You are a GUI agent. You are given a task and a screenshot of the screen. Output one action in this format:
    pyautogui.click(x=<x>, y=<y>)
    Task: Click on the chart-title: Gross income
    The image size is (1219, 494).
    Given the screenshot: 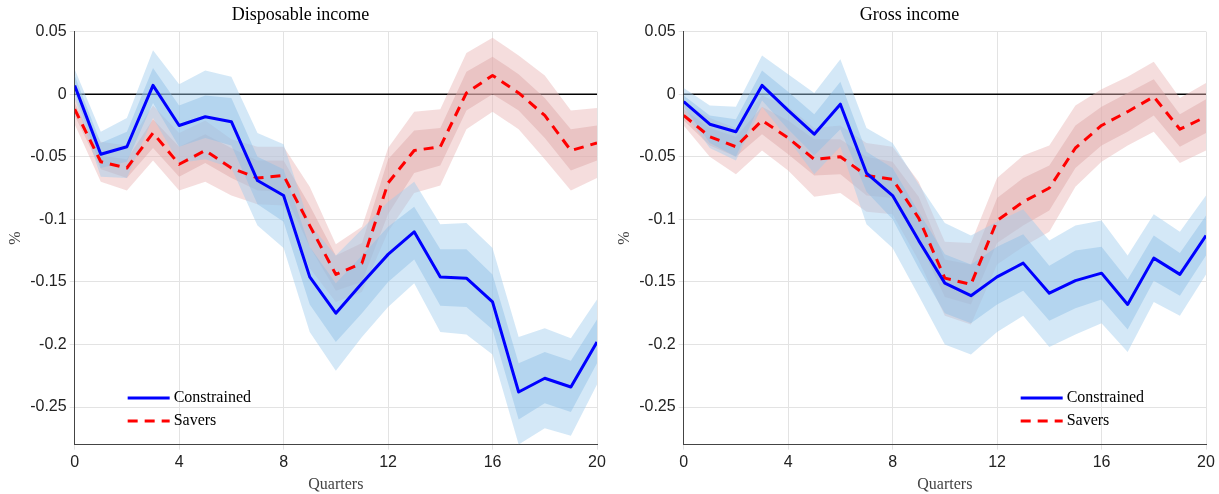 What is the action you would take?
    pyautogui.click(x=909, y=13)
    